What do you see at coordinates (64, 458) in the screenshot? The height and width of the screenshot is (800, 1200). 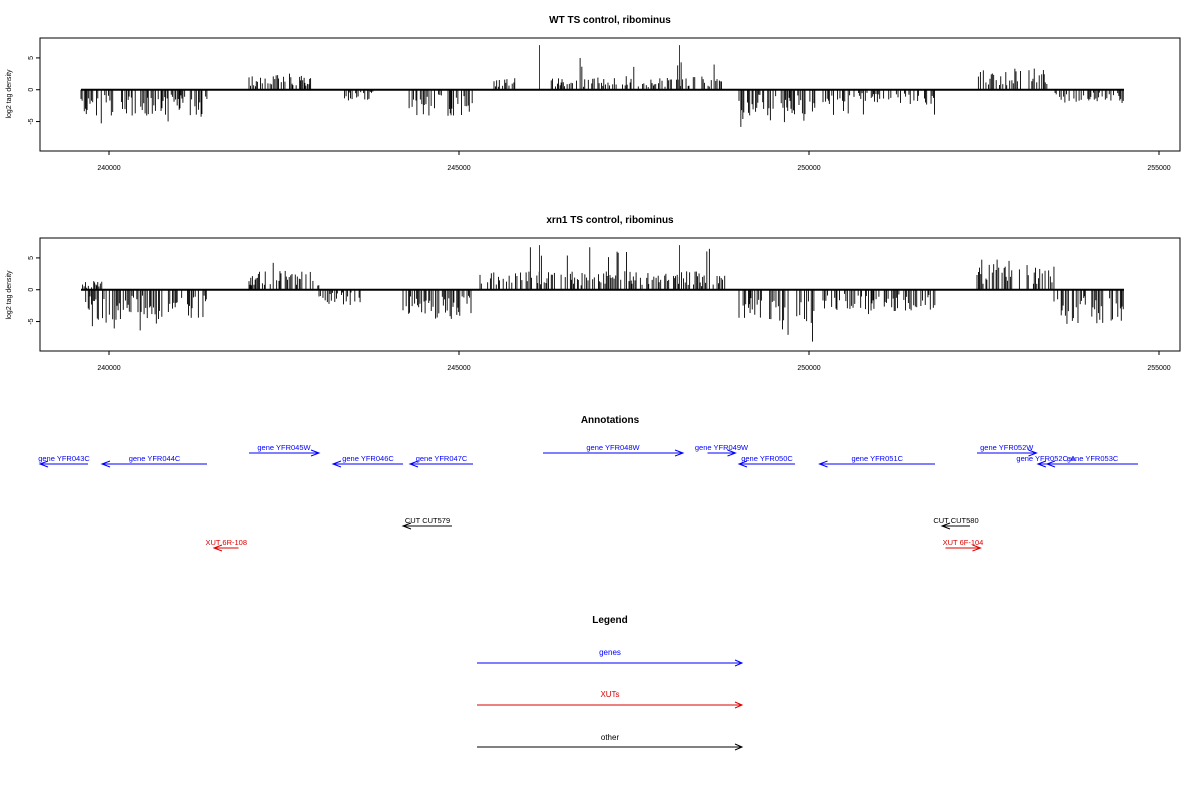 I see `feature-label: gene YFR043C` at bounding box center [64, 458].